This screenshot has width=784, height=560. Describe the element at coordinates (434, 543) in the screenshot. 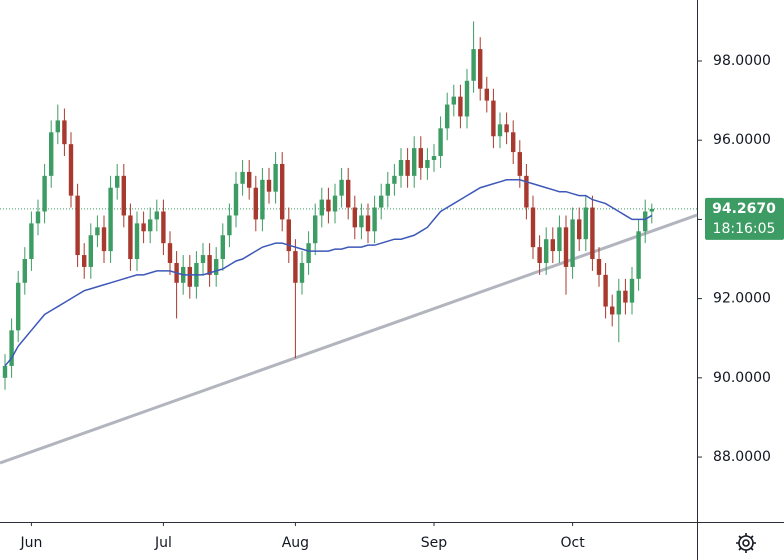

I see `x-tick-label: Sep` at that location.